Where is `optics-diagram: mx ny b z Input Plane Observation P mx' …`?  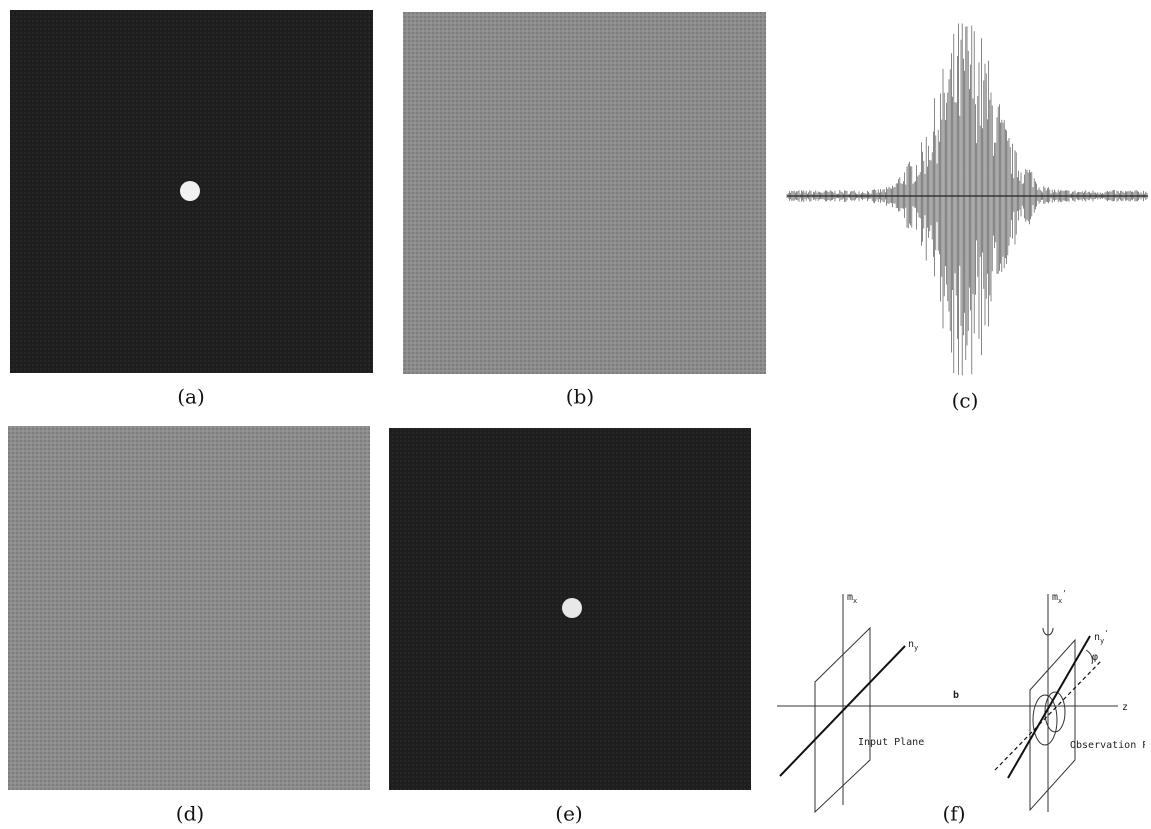 optics-diagram: mx ny b z Input Plane Observation P mx' … is located at coordinates (962, 701).